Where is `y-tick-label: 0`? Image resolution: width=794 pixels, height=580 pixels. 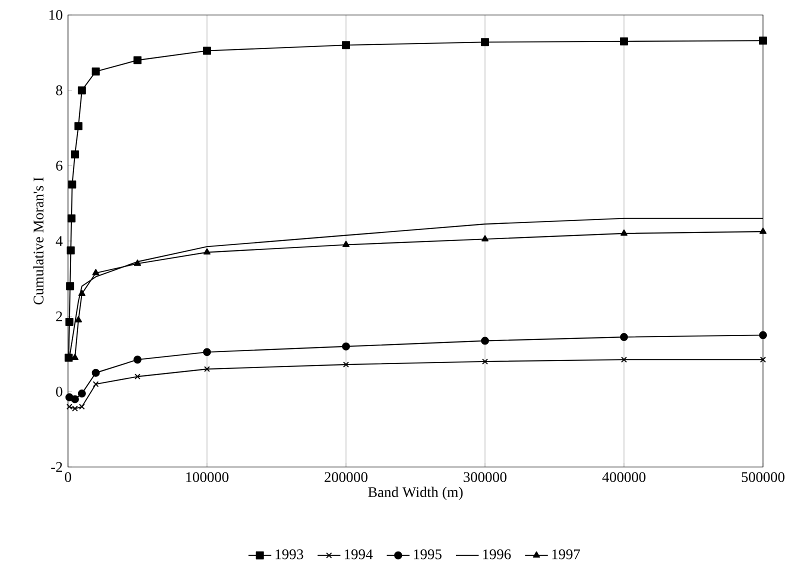 y-tick-label: 0 is located at coordinates (59, 391).